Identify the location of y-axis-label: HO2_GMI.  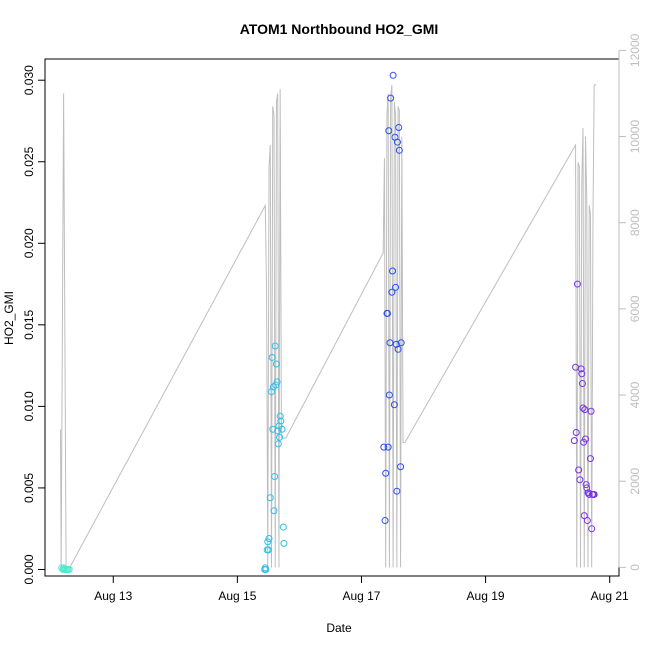
(9, 318).